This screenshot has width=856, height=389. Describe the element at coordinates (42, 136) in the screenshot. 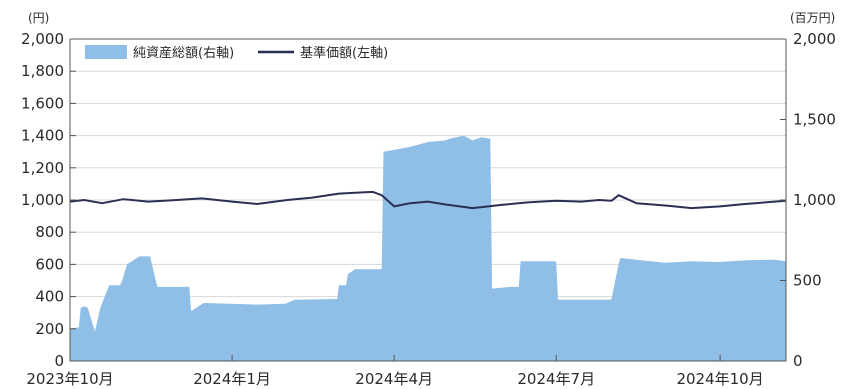

I see `left-tick-label: 1,400` at that location.